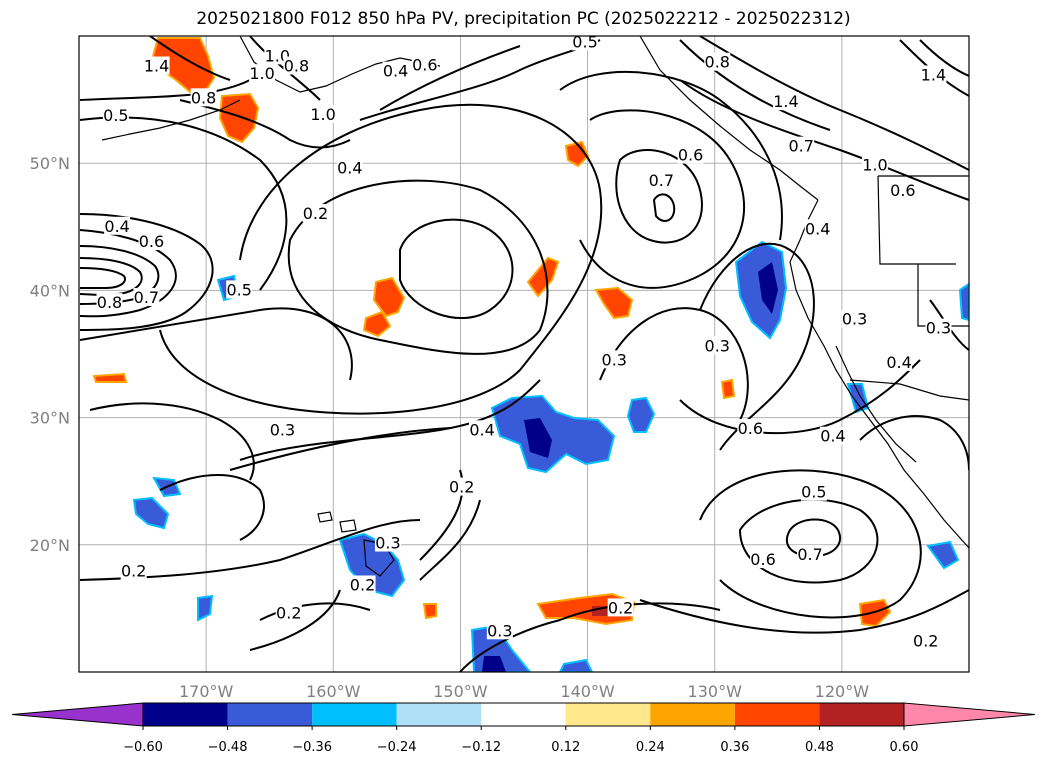 Image resolution: width=1047 pixels, height=765 pixels. I want to click on colorbar-outline, so click(523, 714).